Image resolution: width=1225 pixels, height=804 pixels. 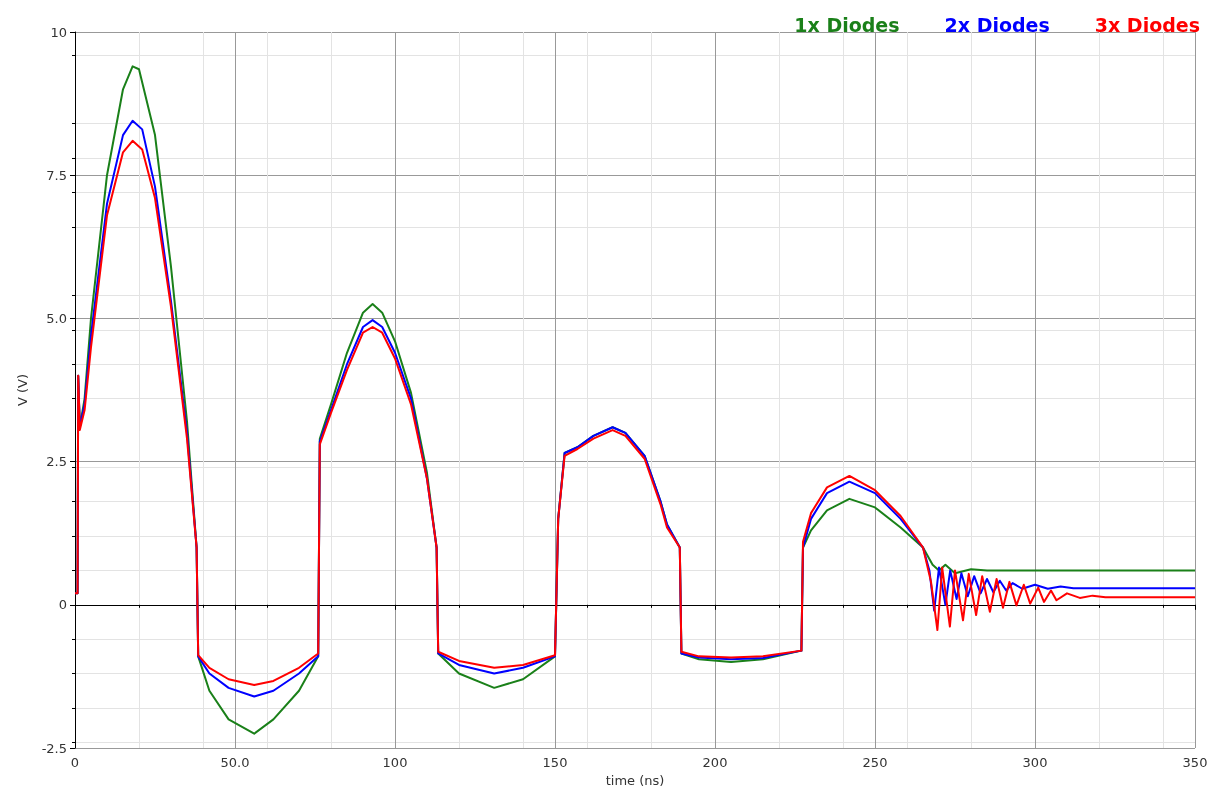 I want to click on y-tick-label: 0, so click(x=62, y=605).